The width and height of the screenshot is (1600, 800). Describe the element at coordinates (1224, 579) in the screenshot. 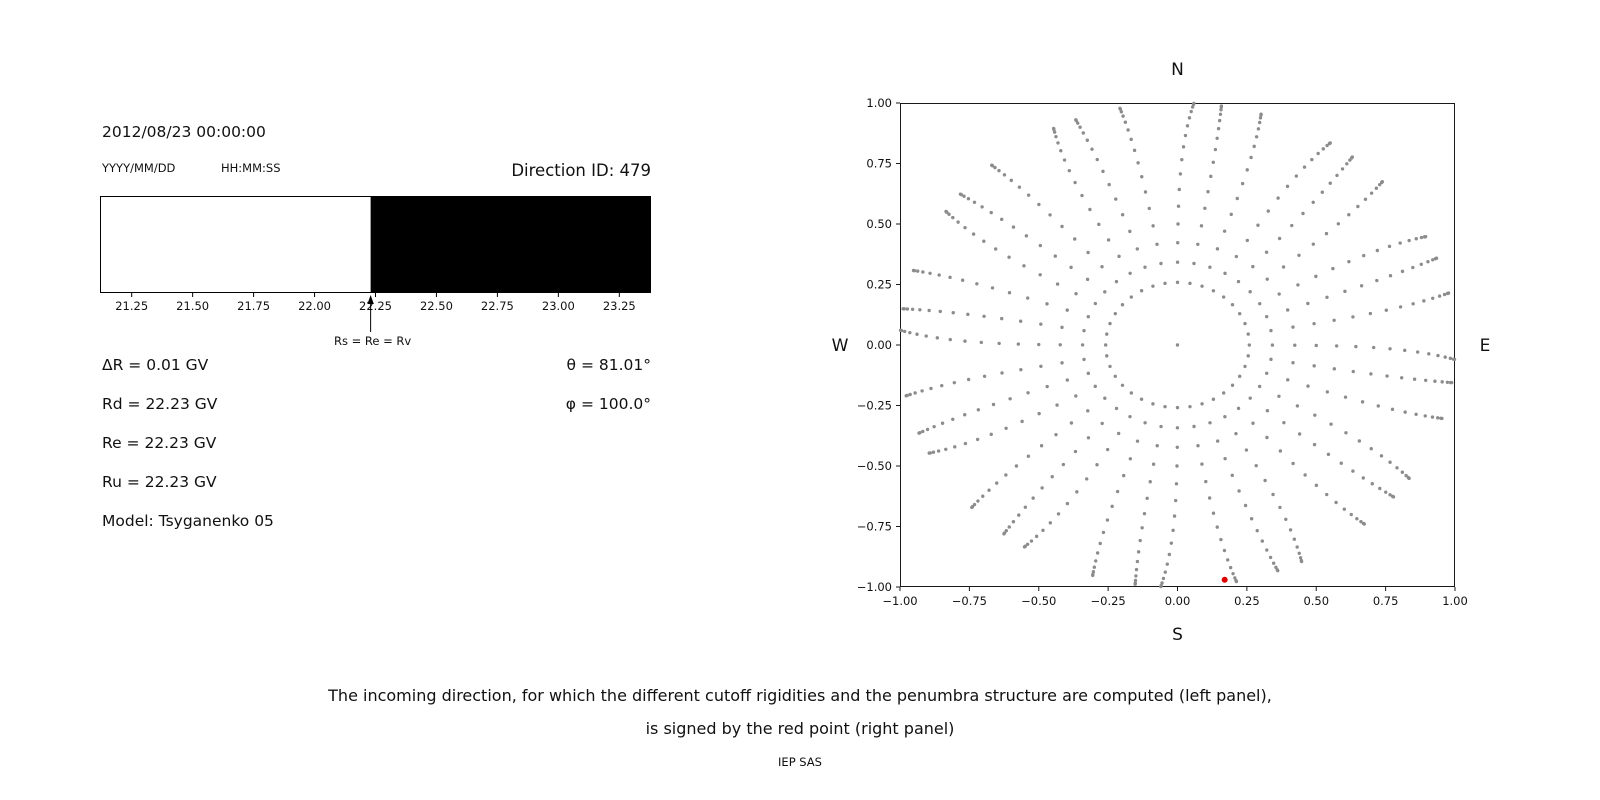

I see `selected-direction-point` at that location.